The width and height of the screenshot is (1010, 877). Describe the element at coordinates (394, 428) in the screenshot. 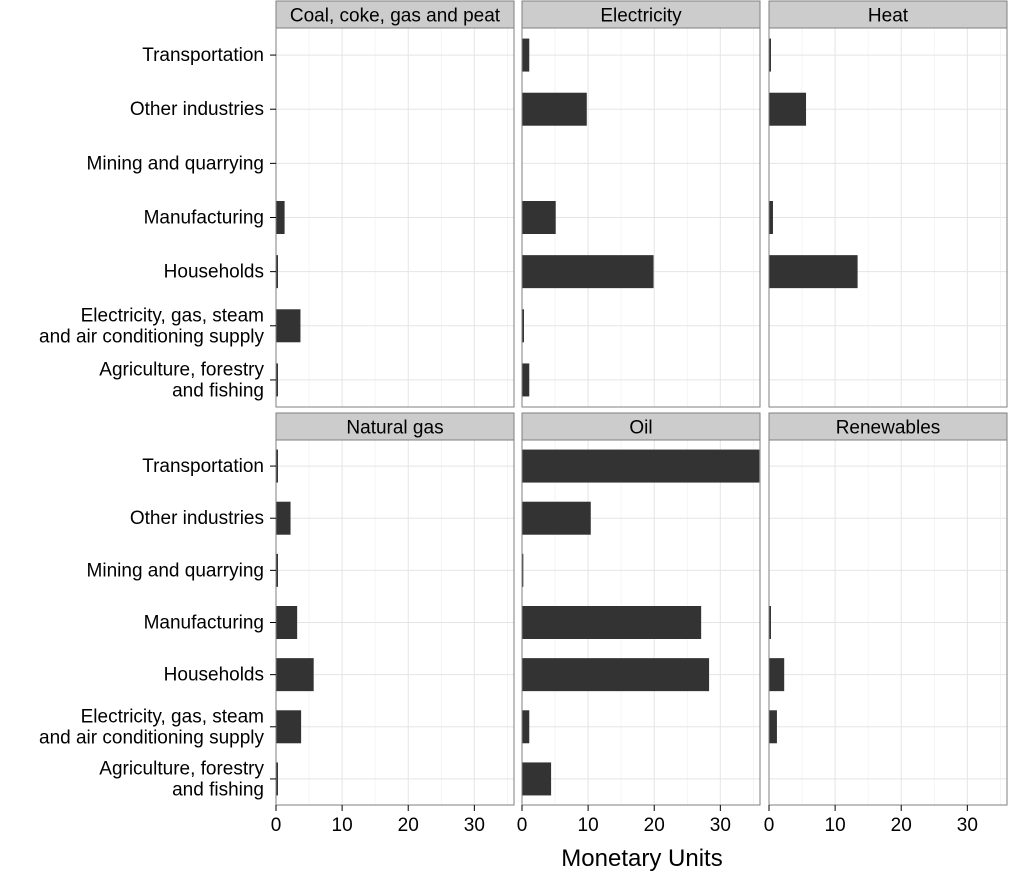

I see `facet-title: Natural gas` at that location.